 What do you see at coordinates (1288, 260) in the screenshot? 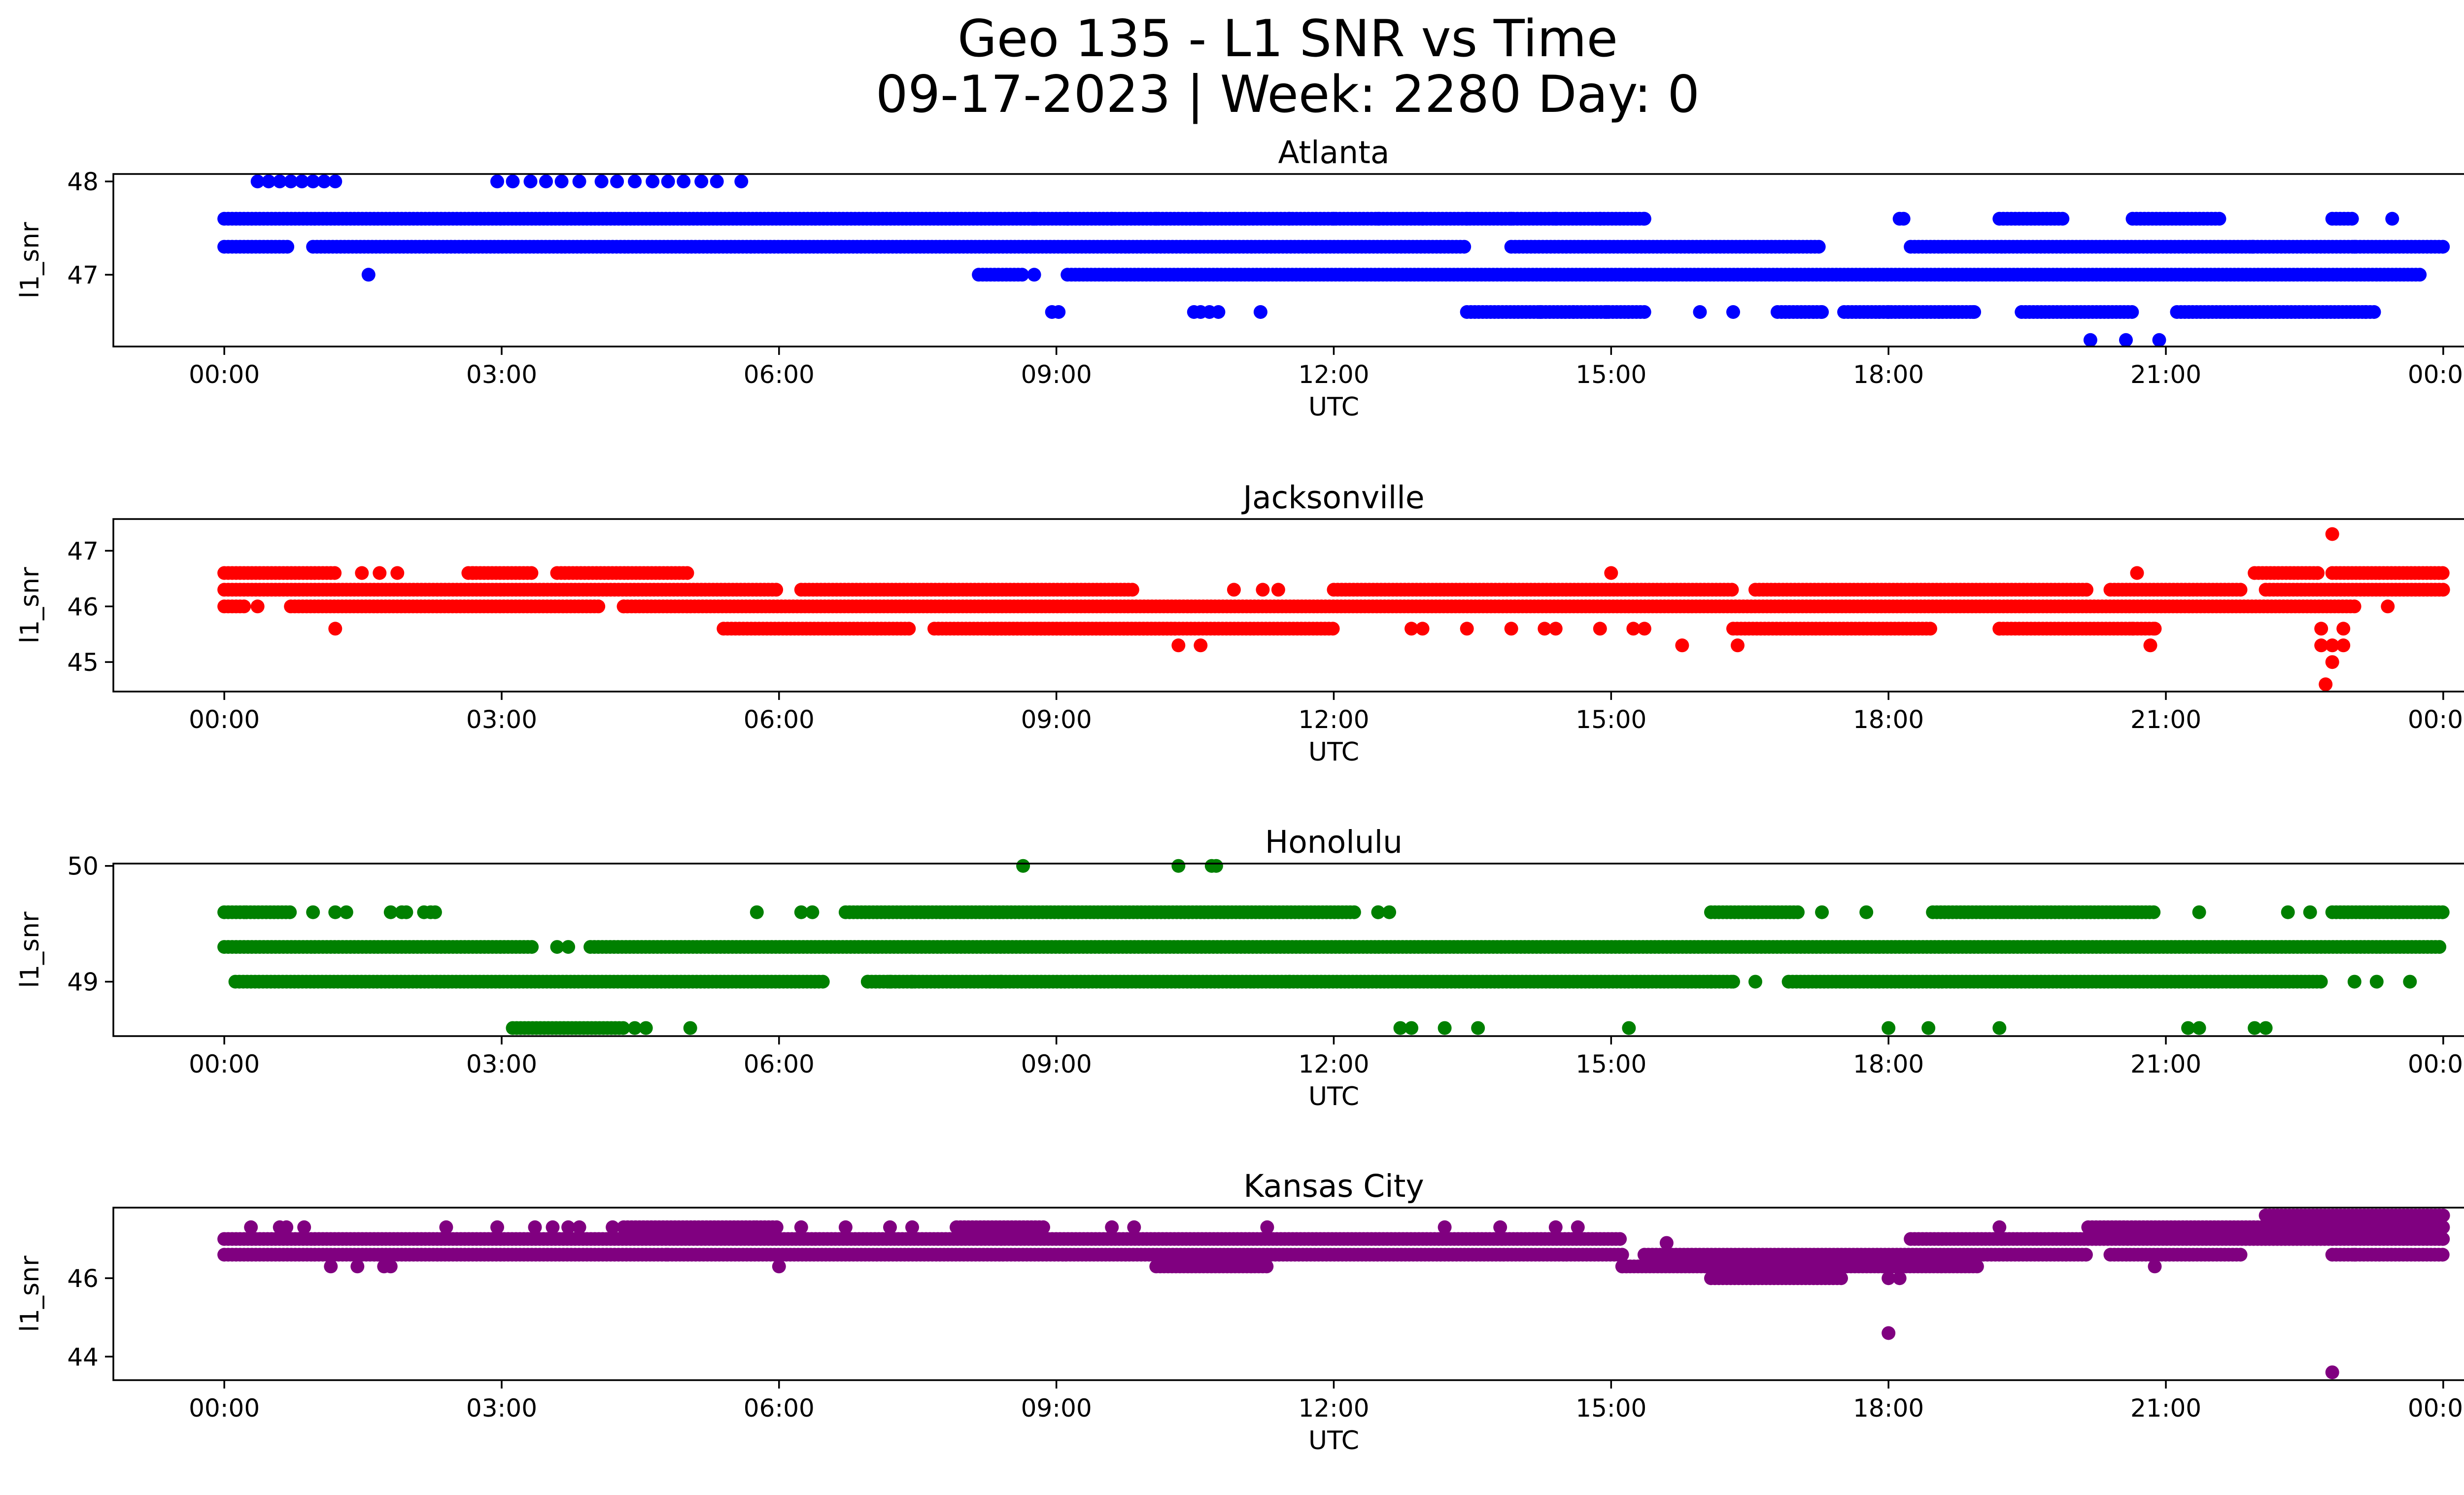
I see `axes-frame-atlanta` at bounding box center [1288, 260].